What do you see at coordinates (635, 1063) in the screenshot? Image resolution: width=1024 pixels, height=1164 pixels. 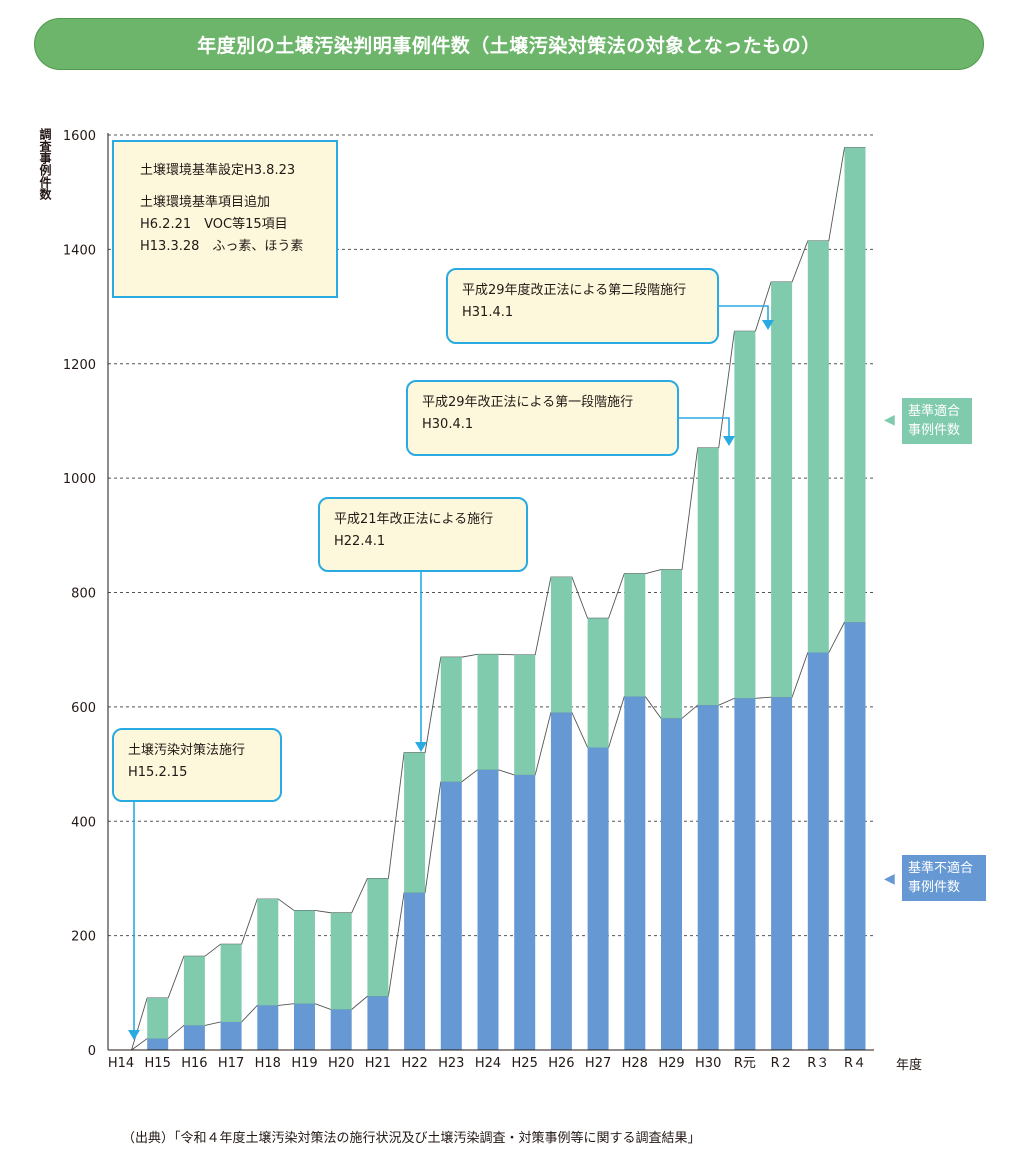 I see `x-tick-label: H28` at bounding box center [635, 1063].